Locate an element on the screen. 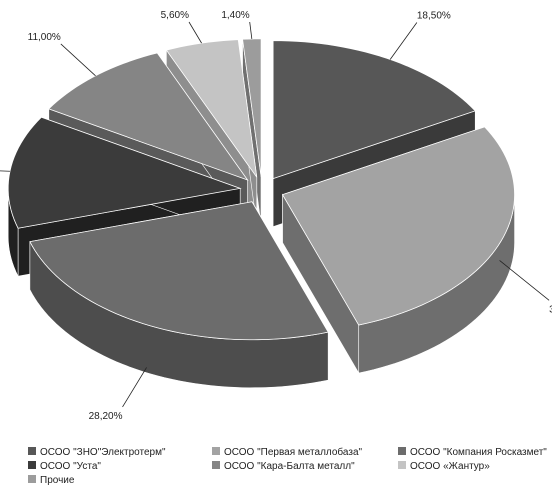 The image size is (552, 490). data-label: 28,20% is located at coordinates (106, 416).